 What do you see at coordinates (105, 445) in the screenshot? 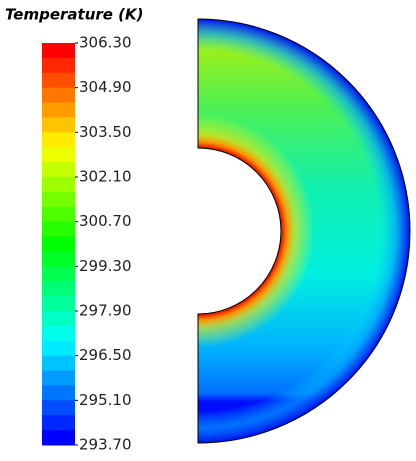
I see `z-tick-label: 293.70` at bounding box center [105, 445].